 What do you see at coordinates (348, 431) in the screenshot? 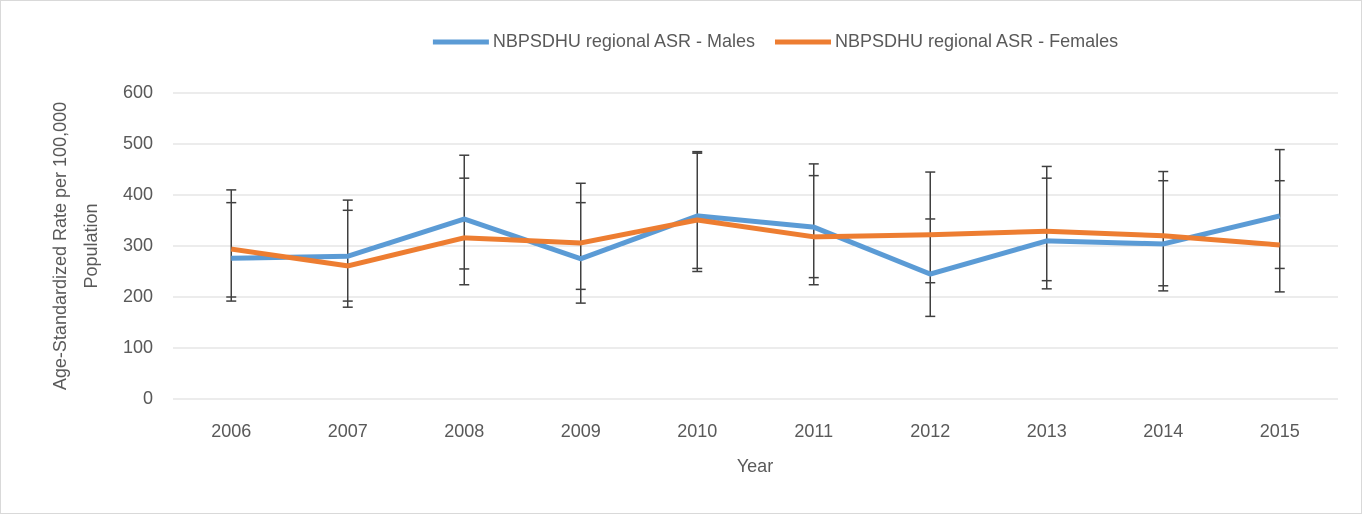
I see `x-tick-label: 2007` at bounding box center [348, 431].